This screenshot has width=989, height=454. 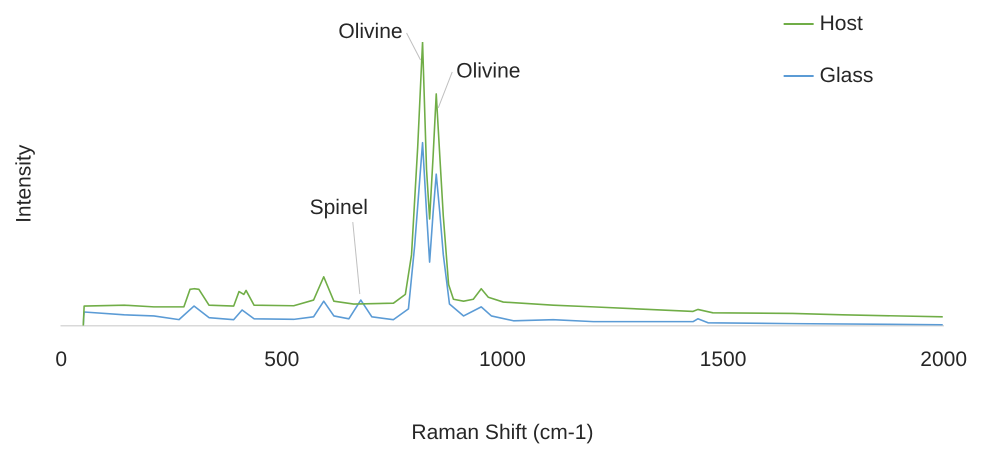 I want to click on x-tick-label: 500, so click(x=282, y=359).